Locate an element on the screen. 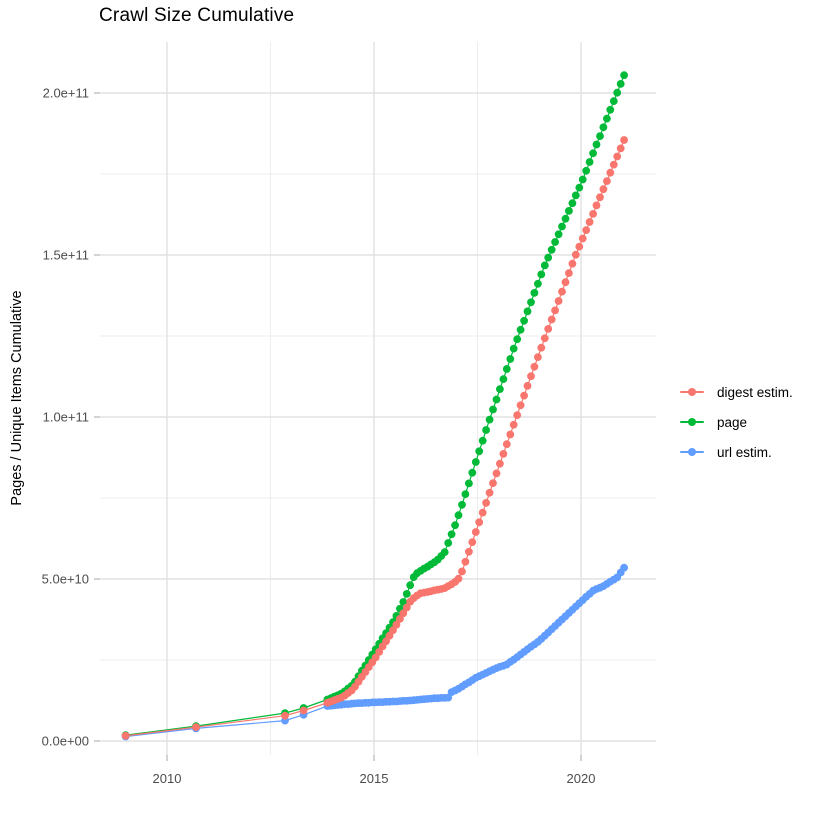 This screenshot has height=827, width=826. x-tick-label: 2010 is located at coordinates (167, 778).